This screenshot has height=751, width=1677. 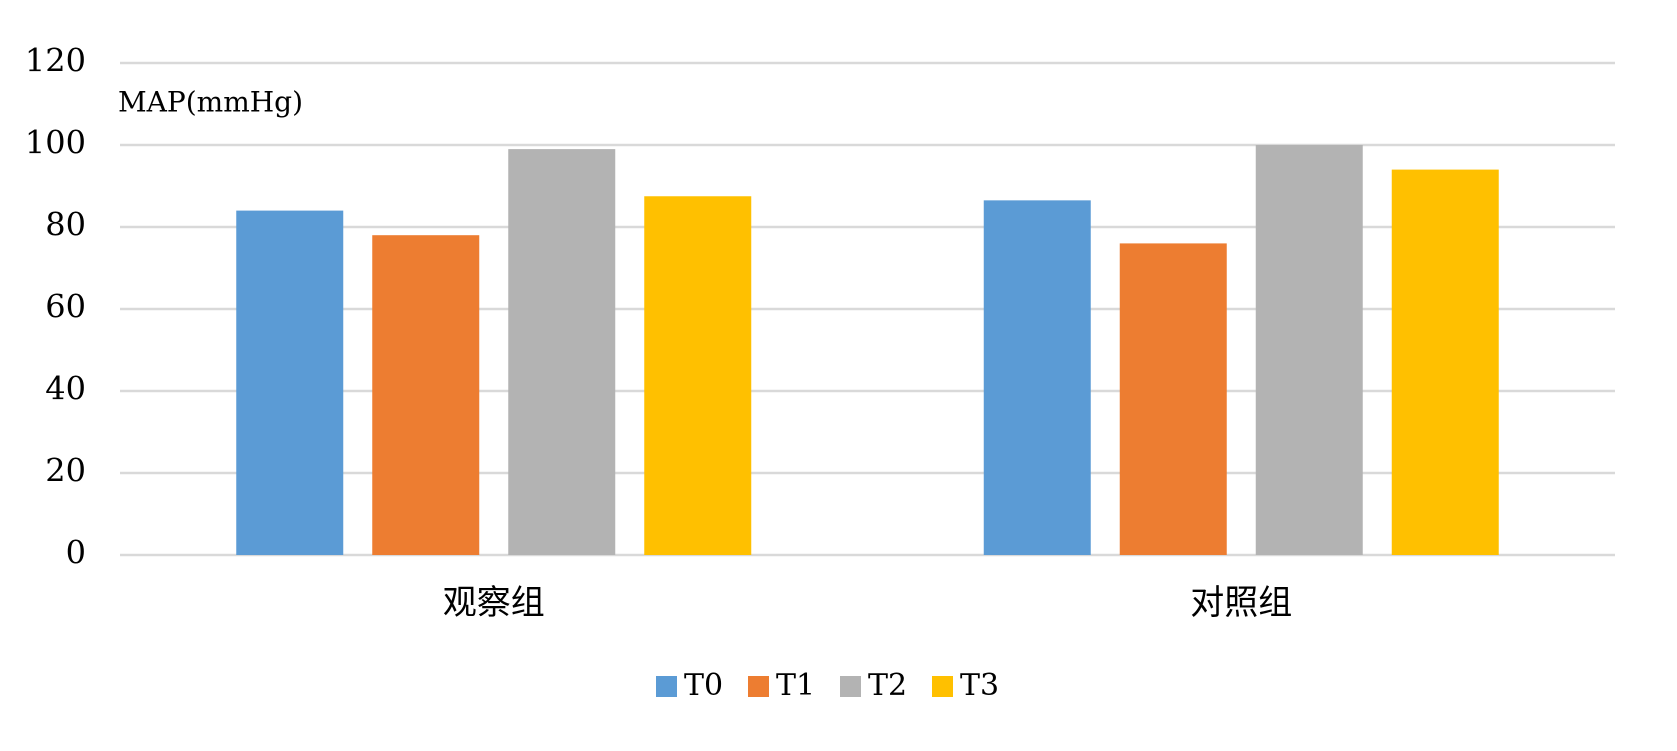 I want to click on y-tick-label: 60, so click(x=65, y=307).